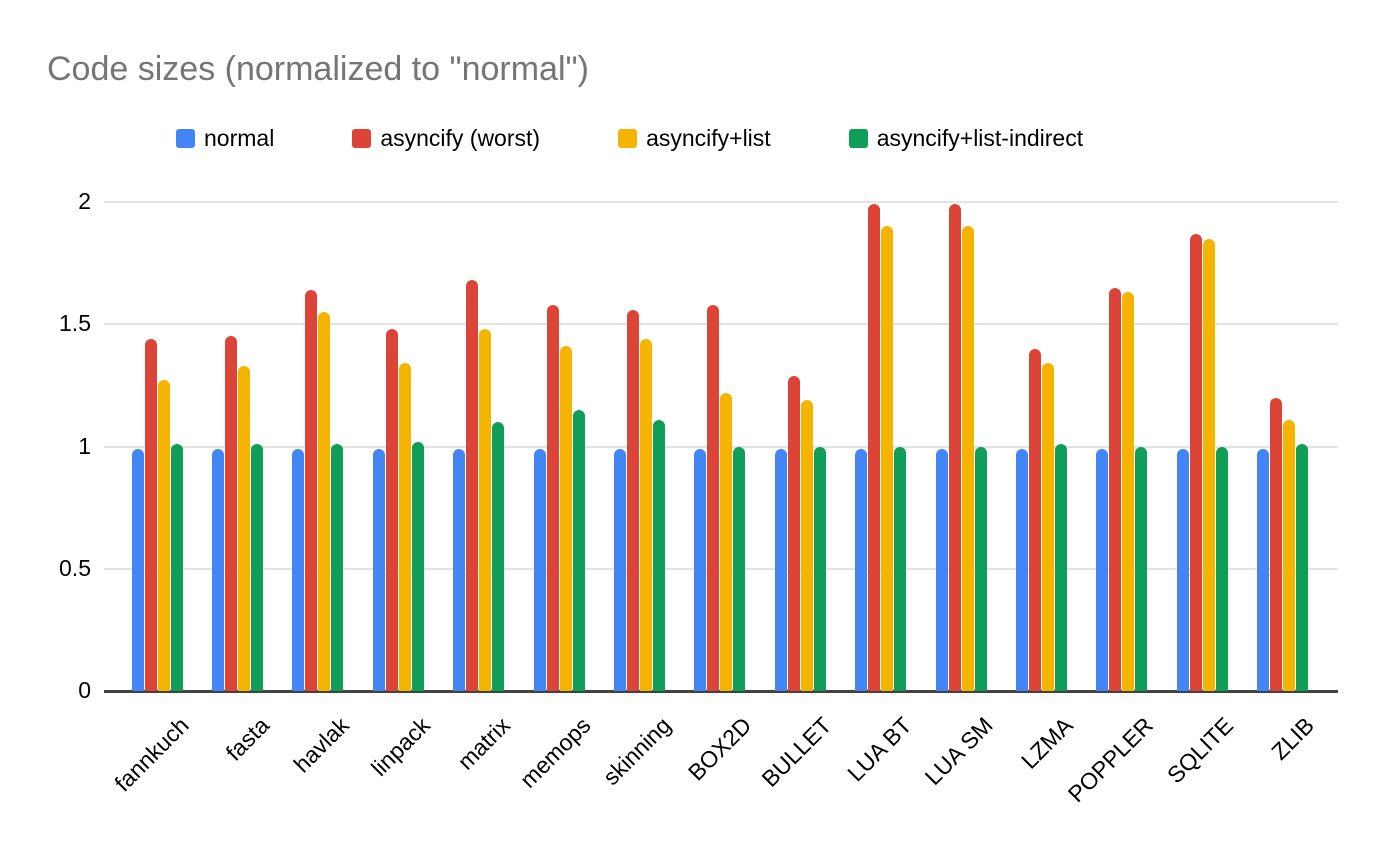  What do you see at coordinates (391, 510) in the screenshot?
I see `bar-asyncify-worst-linpack` at bounding box center [391, 510].